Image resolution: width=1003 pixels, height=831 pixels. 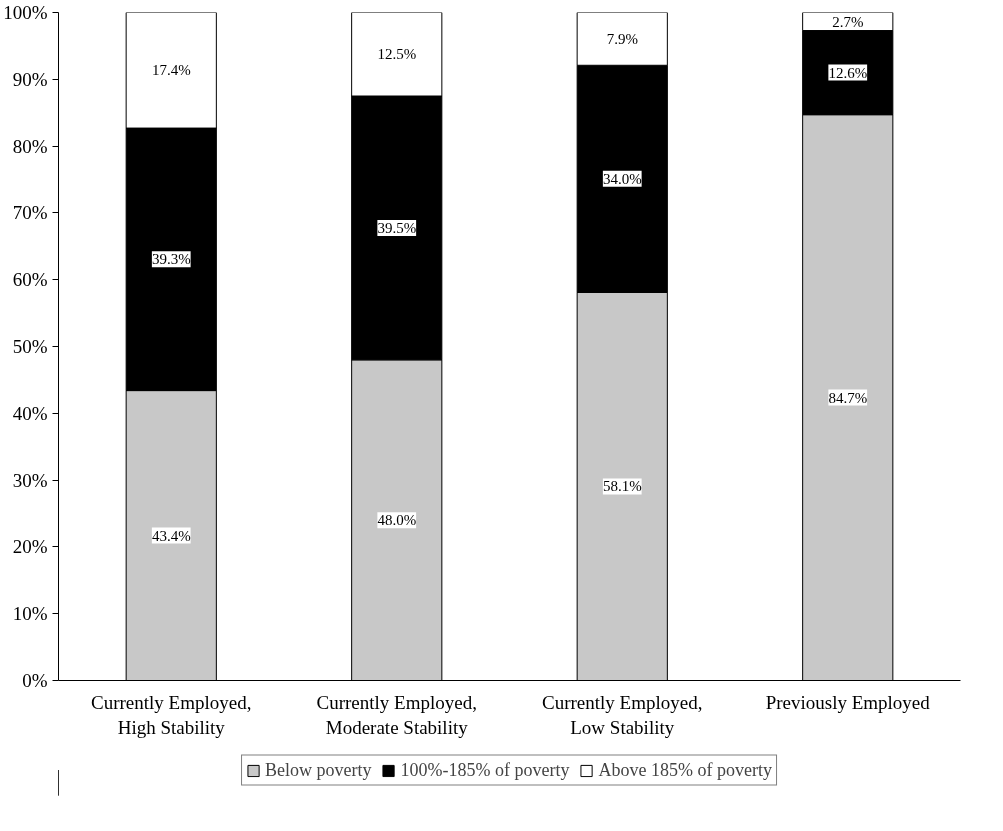 What do you see at coordinates (397, 227) in the screenshot?
I see `data-label: 39.5%` at bounding box center [397, 227].